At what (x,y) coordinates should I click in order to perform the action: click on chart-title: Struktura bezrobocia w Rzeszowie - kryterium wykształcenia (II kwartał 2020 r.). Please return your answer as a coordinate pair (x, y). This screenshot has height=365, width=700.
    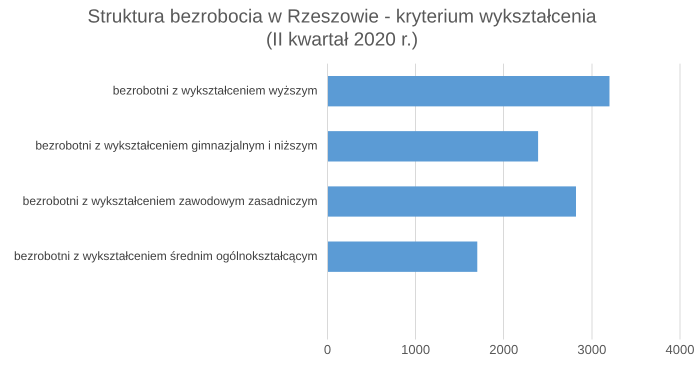
    Looking at the image, I should click on (342, 28).